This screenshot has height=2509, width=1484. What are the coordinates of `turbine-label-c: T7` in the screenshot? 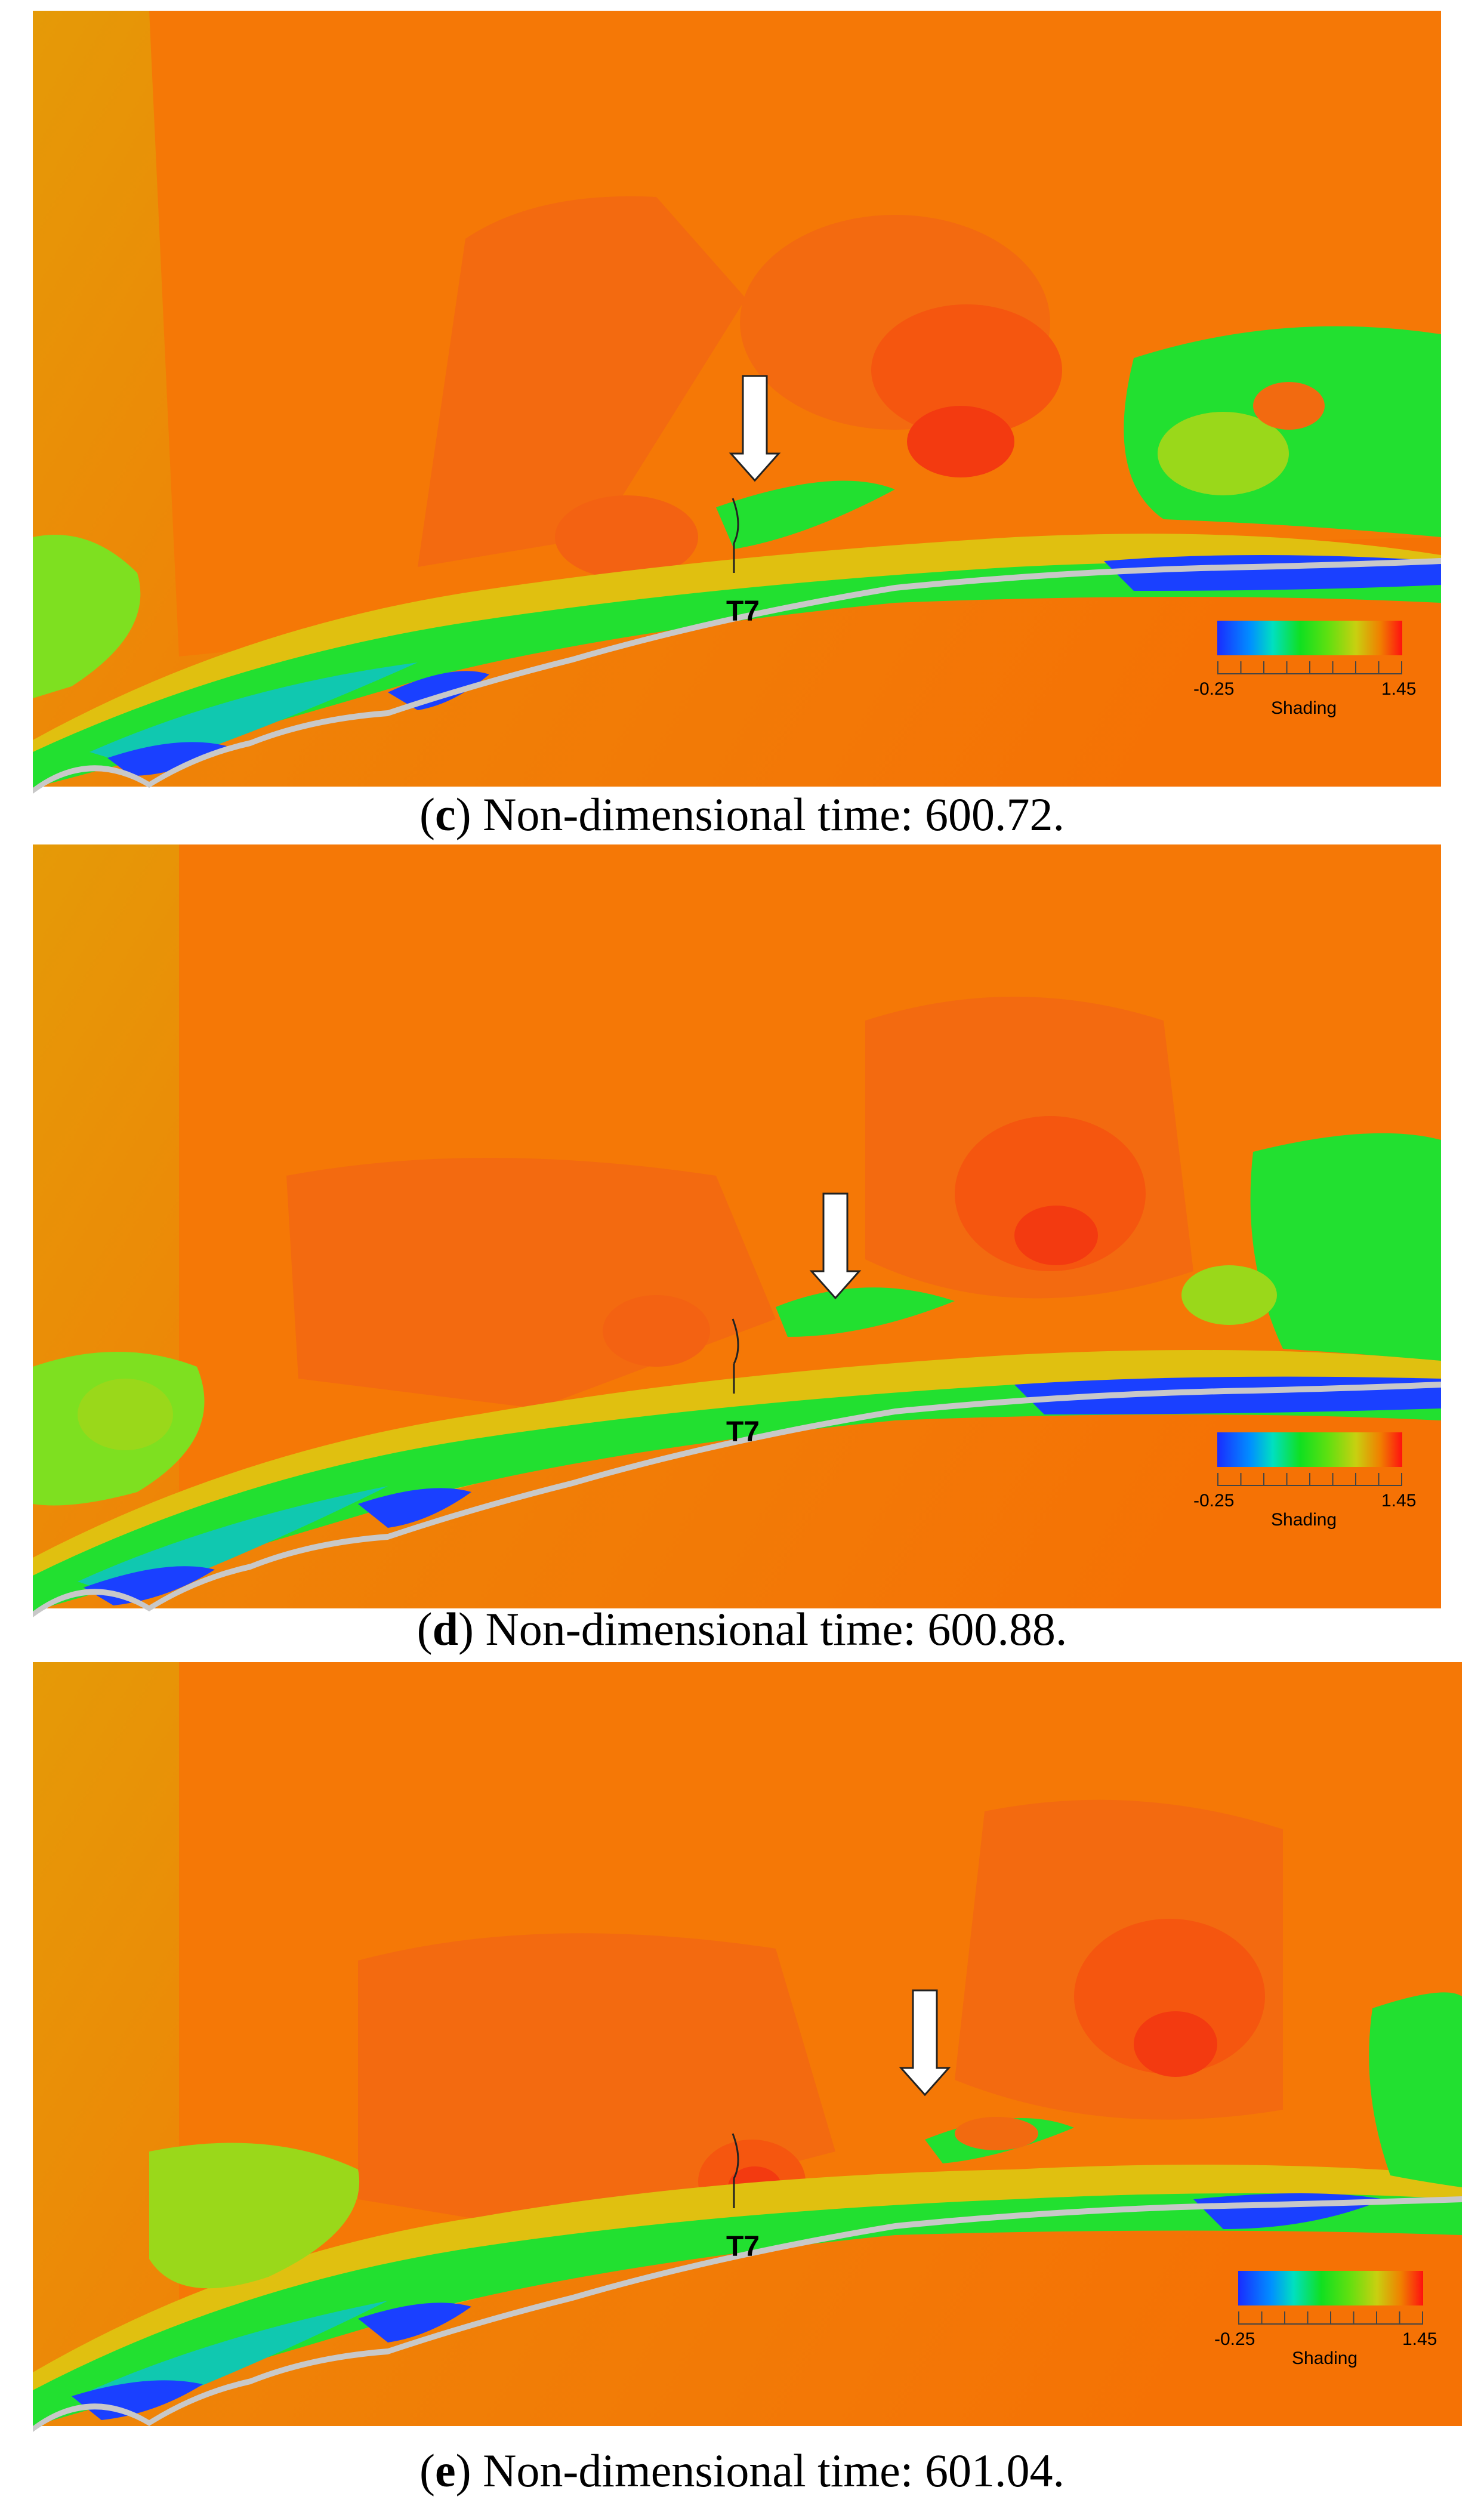 It's located at (743, 611).